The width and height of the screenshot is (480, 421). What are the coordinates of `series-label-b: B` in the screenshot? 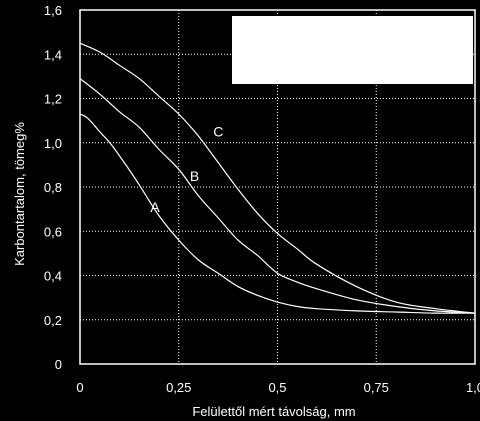 It's located at (194, 176).